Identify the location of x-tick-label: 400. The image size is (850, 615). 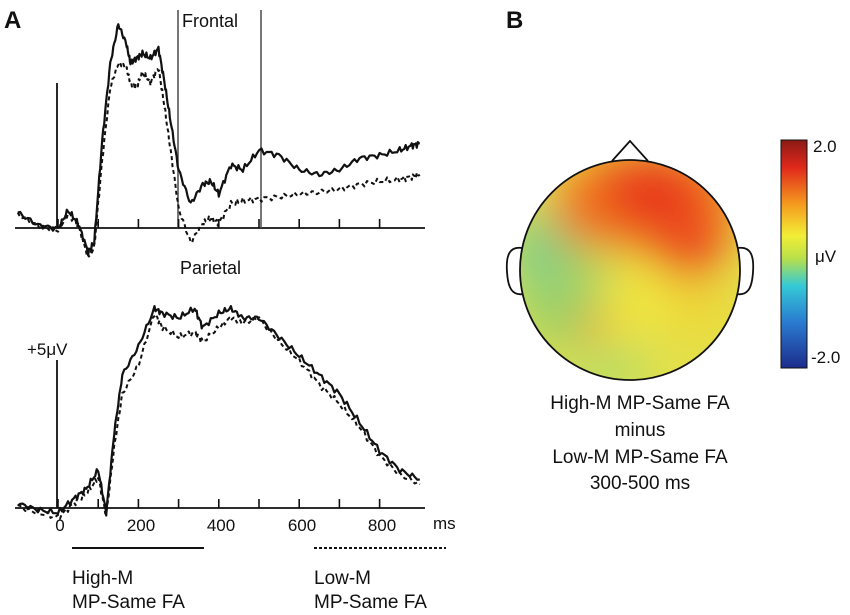
(221, 525).